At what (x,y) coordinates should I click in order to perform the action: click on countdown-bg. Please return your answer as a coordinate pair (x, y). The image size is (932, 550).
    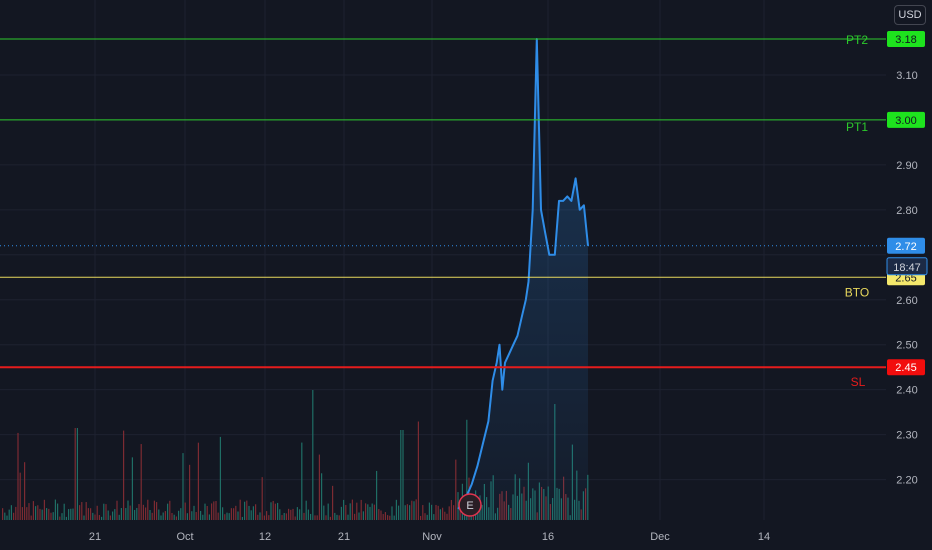
    Looking at the image, I should click on (907, 266).